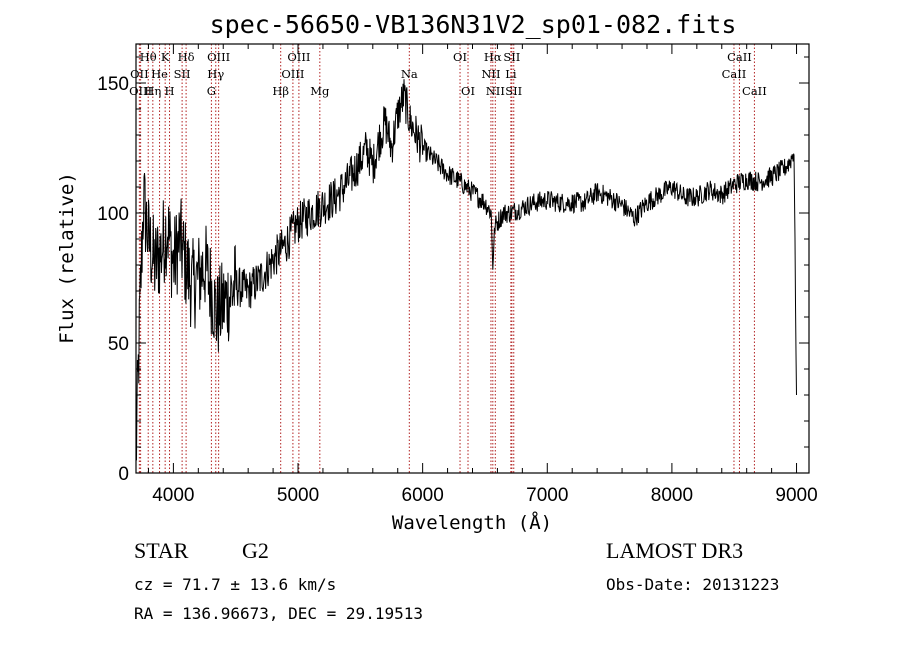  What do you see at coordinates (186, 57) in the screenshot?
I see `spectral-line-label: Hδ` at bounding box center [186, 57].